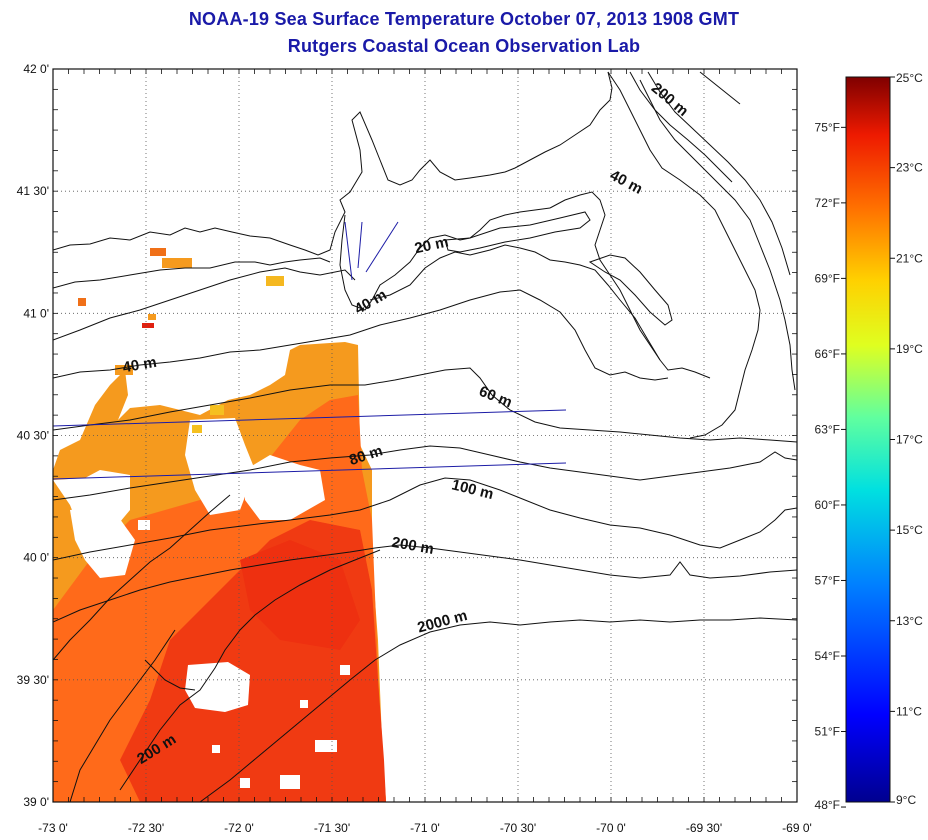 This screenshot has width=928, height=840. I want to click on contour-80m, so click(425, 473).